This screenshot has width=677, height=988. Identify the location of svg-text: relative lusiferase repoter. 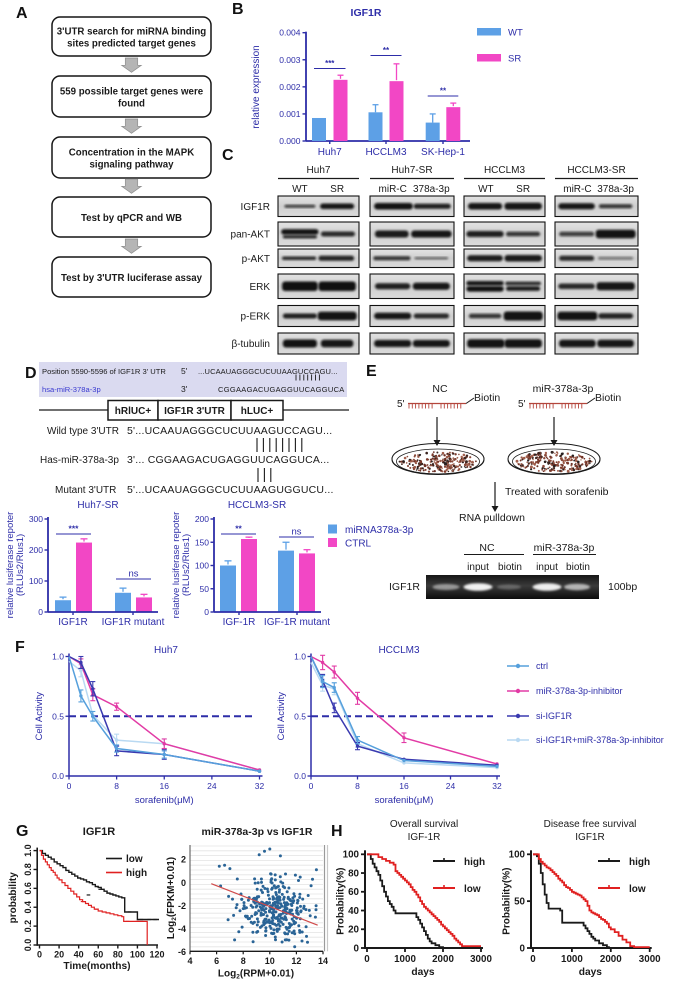
(176, 565).